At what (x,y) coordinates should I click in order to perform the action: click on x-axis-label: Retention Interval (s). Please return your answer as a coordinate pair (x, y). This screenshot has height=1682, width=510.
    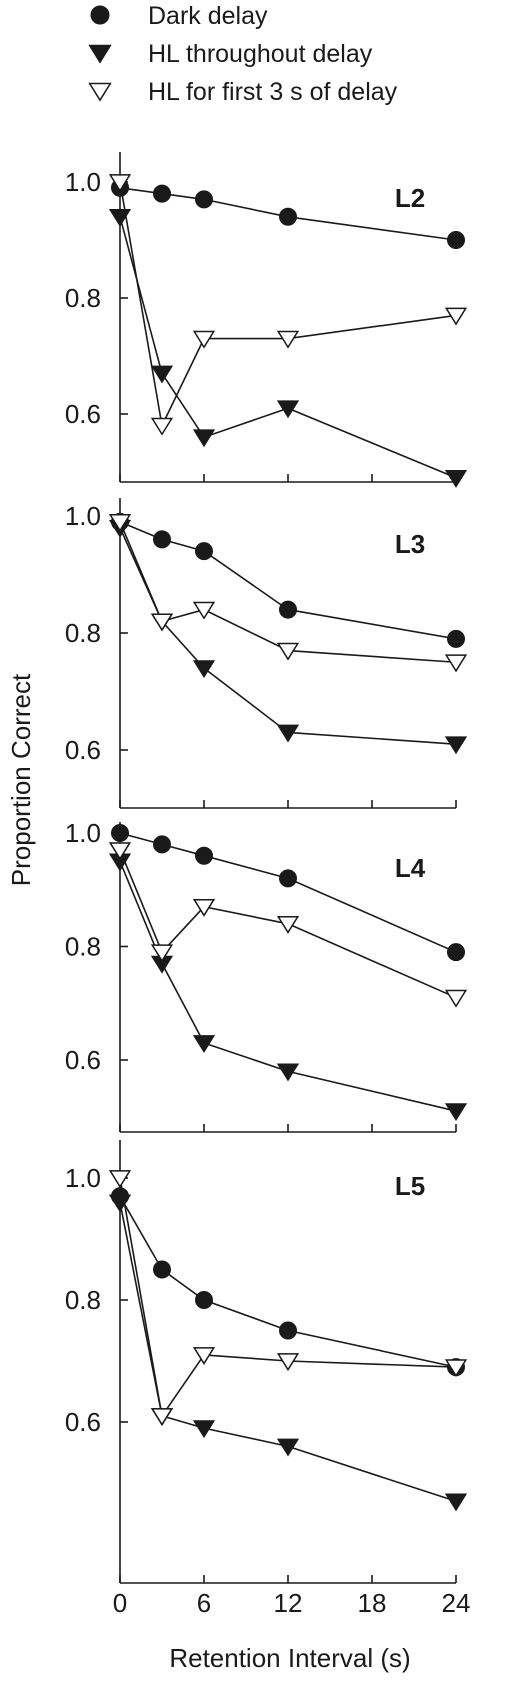
    Looking at the image, I should click on (289, 1658).